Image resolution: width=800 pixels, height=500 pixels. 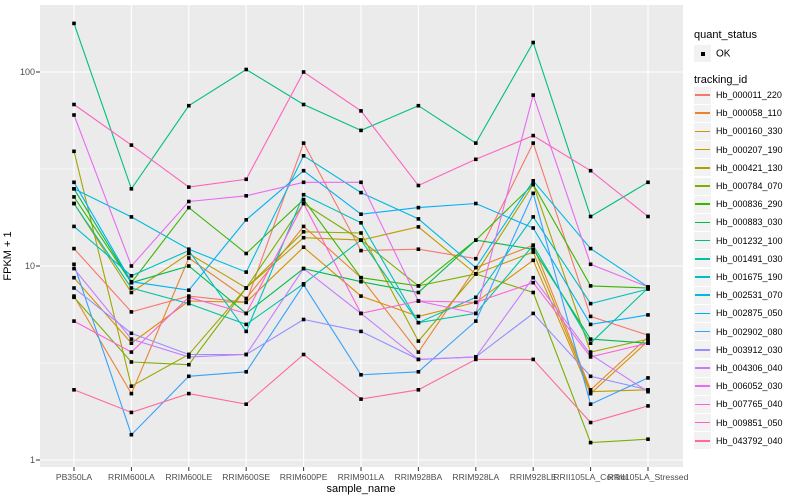 I want to click on legend-label-Hb_006052_030: Hb_006052_030, so click(x=749, y=386).